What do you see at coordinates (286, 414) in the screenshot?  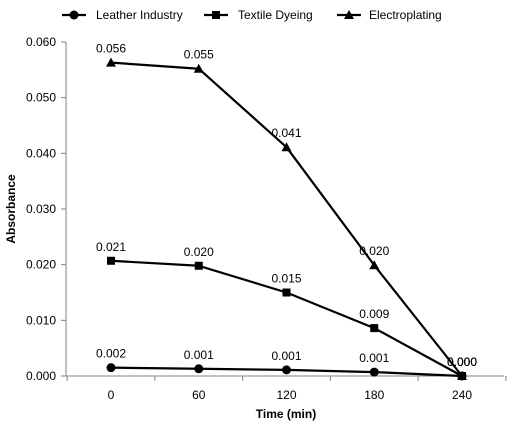 I see `x-axis-title: Time (min)` at bounding box center [286, 414].